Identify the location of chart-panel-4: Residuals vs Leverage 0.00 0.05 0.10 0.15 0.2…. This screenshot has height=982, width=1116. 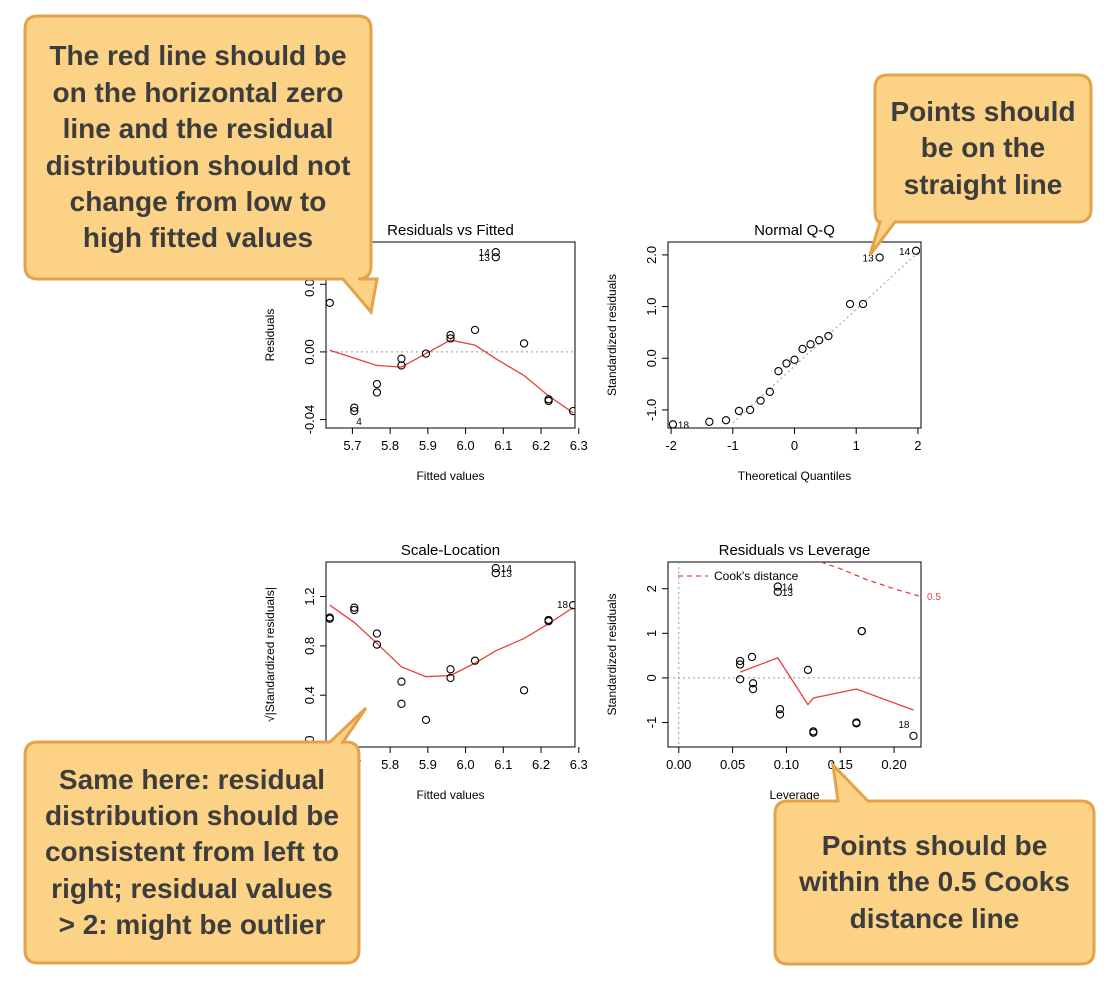
(773, 672).